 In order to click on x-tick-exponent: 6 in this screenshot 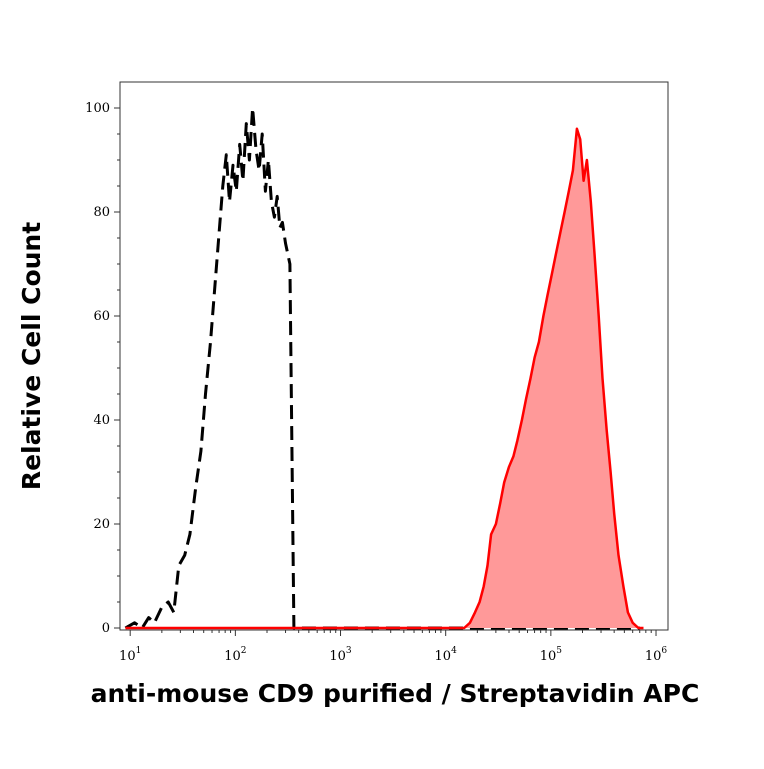, I will do `click(664, 651)`.